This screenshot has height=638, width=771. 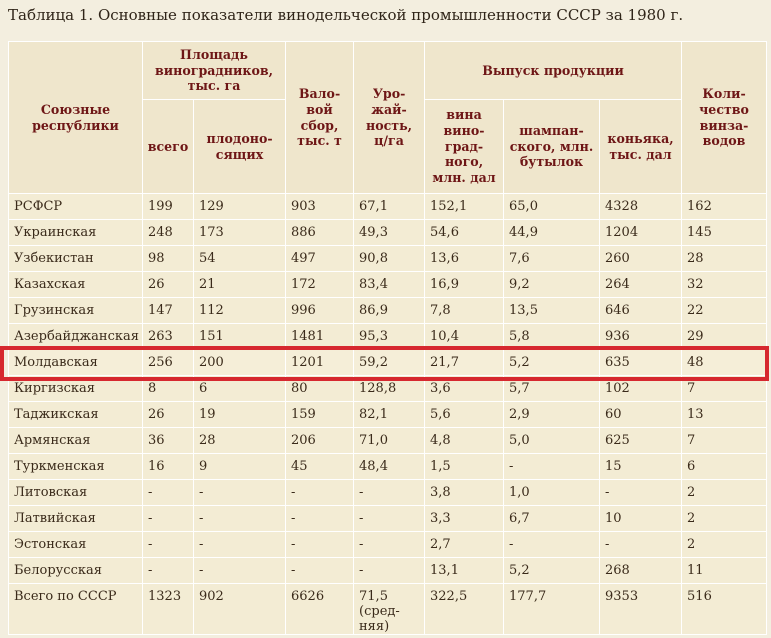 I want to click on cell-cognac: 15, so click(x=641, y=466).